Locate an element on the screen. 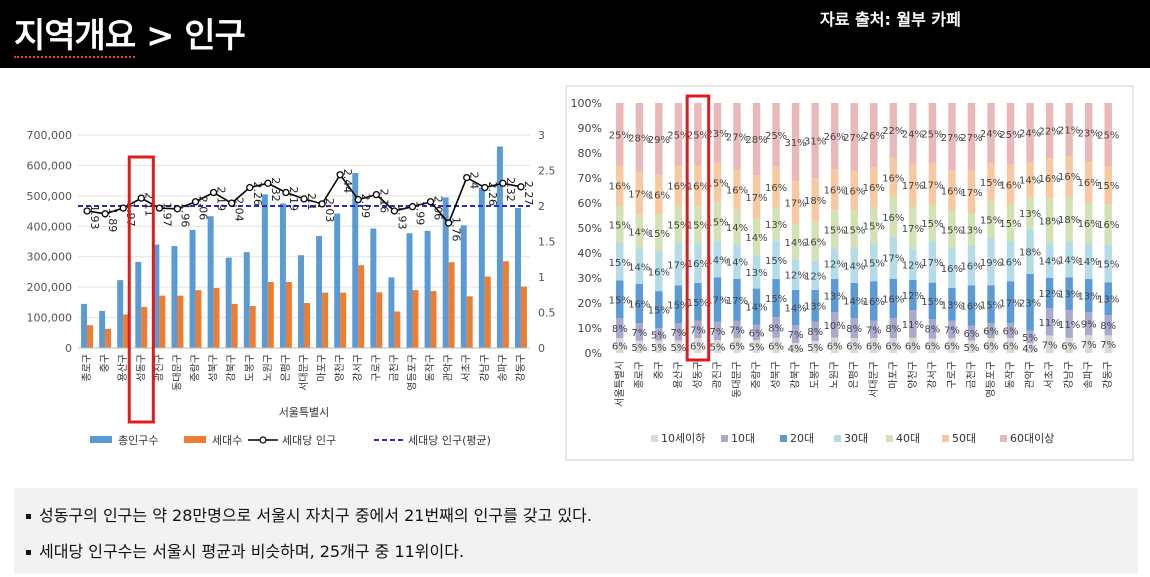  data-label: 1.93 is located at coordinates (94, 217).